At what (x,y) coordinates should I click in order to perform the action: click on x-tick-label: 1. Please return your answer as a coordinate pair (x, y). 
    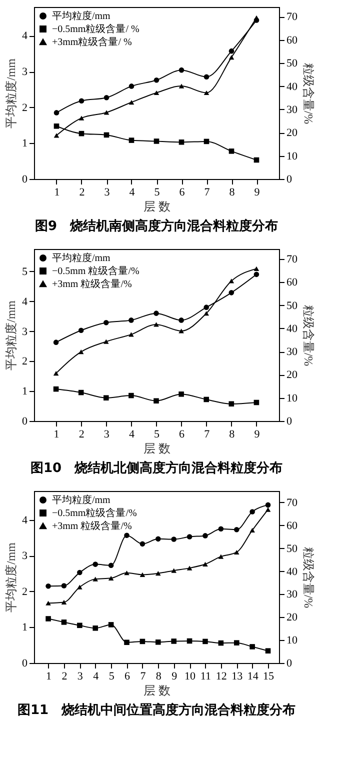
    Looking at the image, I should click on (49, 676).